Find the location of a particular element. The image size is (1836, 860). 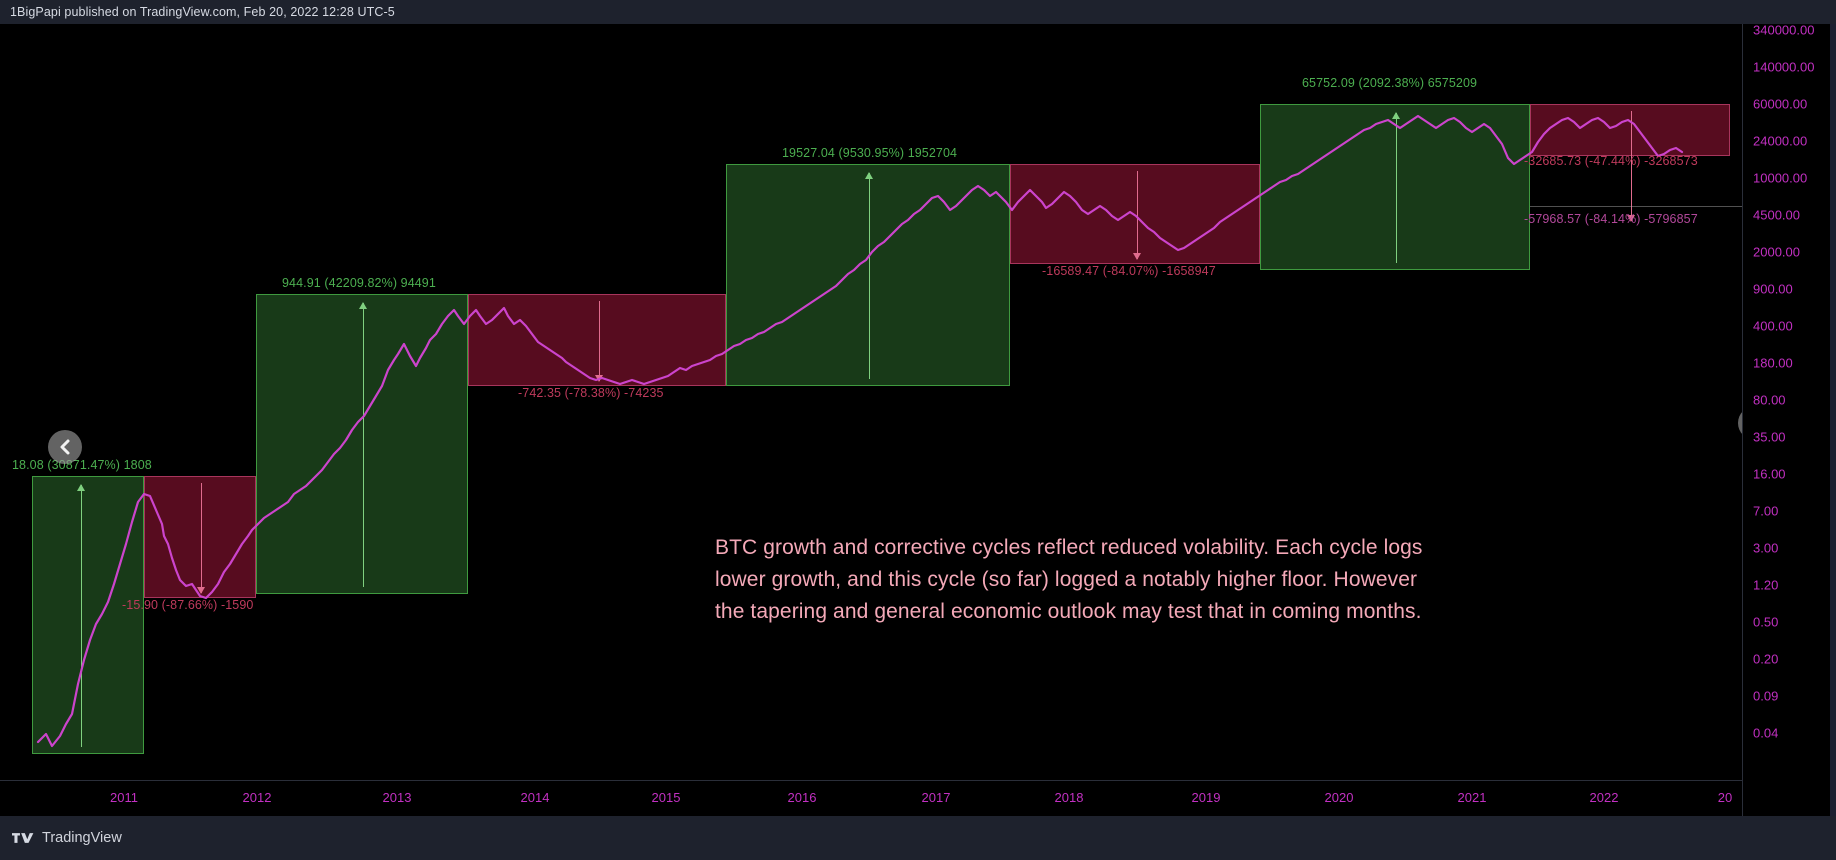

price-tick: 3.00 is located at coordinates (1766, 548).